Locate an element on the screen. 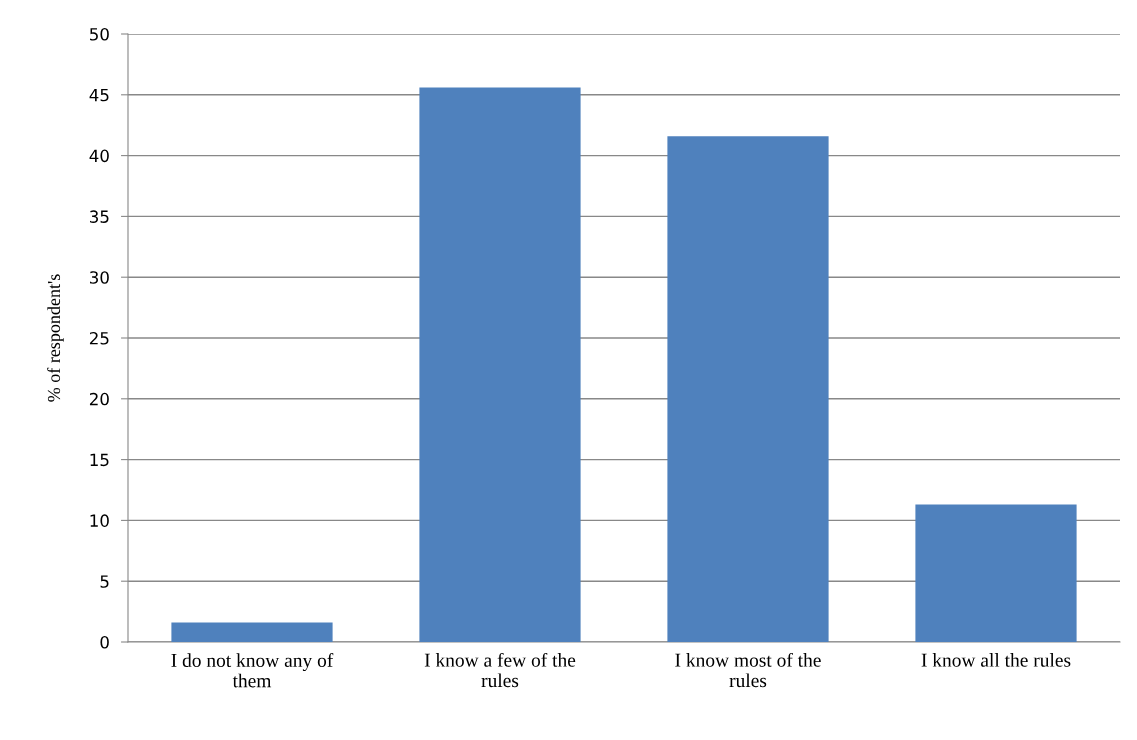 This screenshot has height=740, width=1137. y-tick-label: 45 is located at coordinates (99, 95).